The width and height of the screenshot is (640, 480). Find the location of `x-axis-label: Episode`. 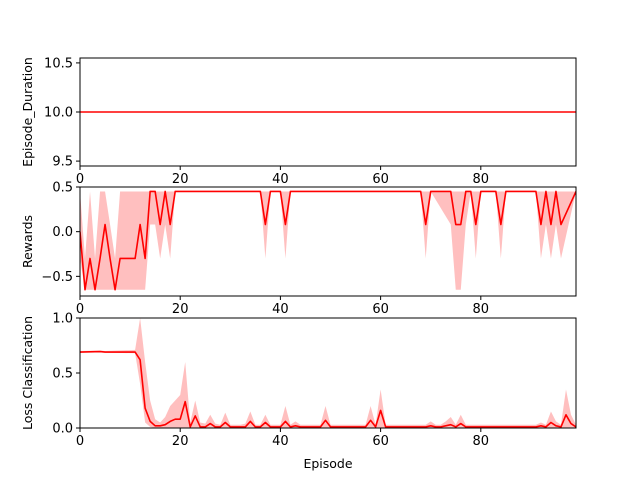

x-axis-label: Episode is located at coordinates (327, 463).